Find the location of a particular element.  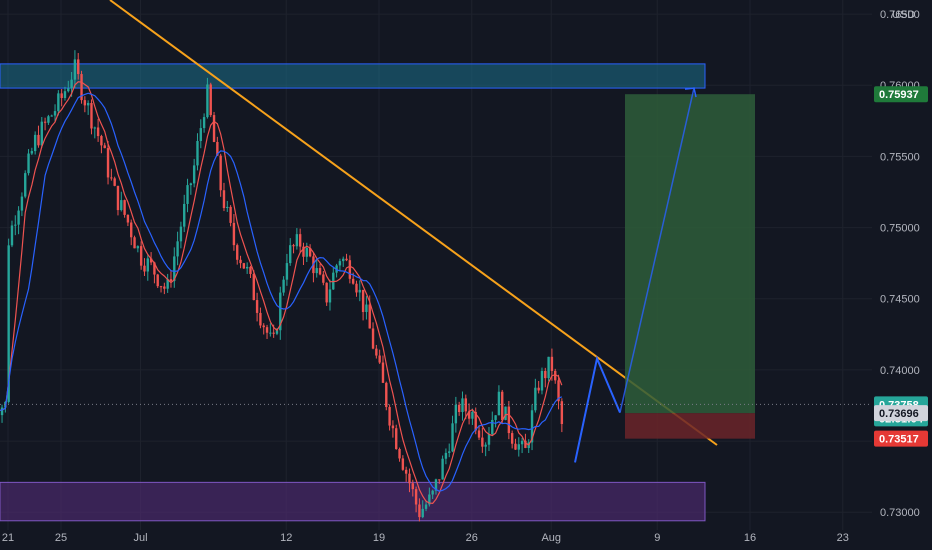

price-tick-label: 0.74500 is located at coordinates (900, 300).